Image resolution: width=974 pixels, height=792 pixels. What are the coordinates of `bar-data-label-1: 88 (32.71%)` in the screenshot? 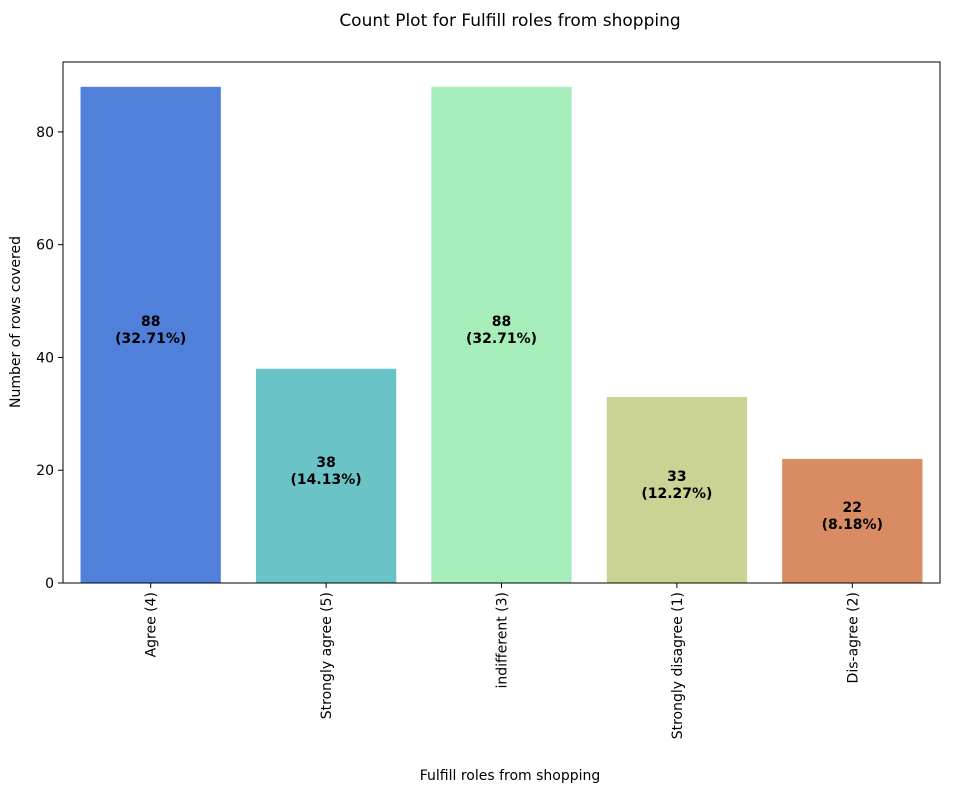 It's located at (150, 330).